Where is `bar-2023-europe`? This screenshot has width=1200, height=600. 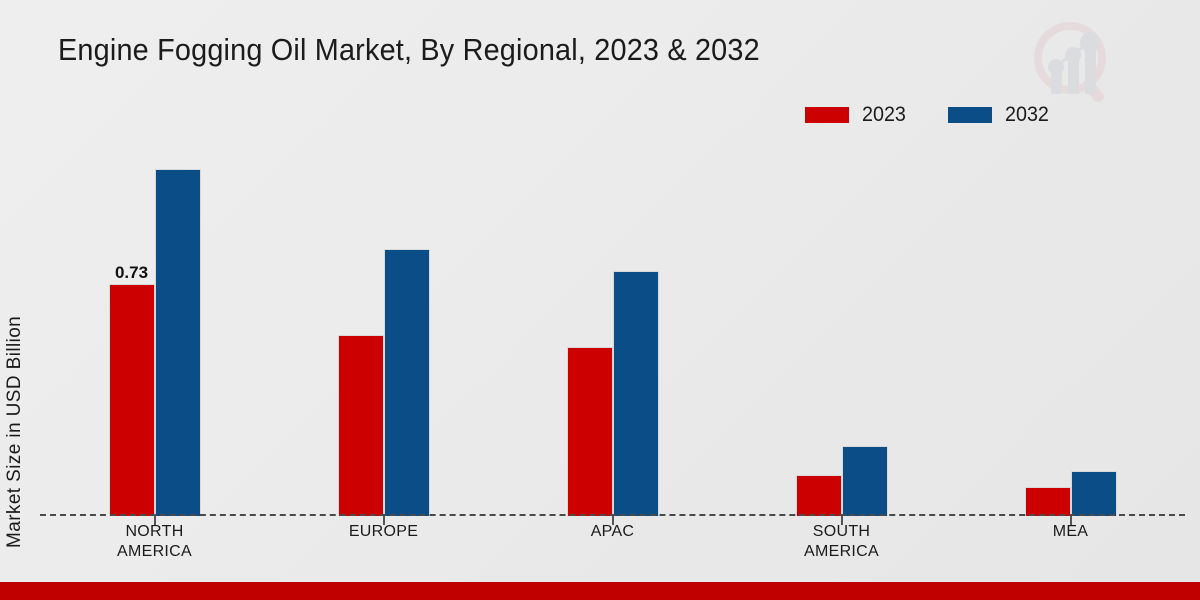 bar-2023-europe is located at coordinates (360, 425).